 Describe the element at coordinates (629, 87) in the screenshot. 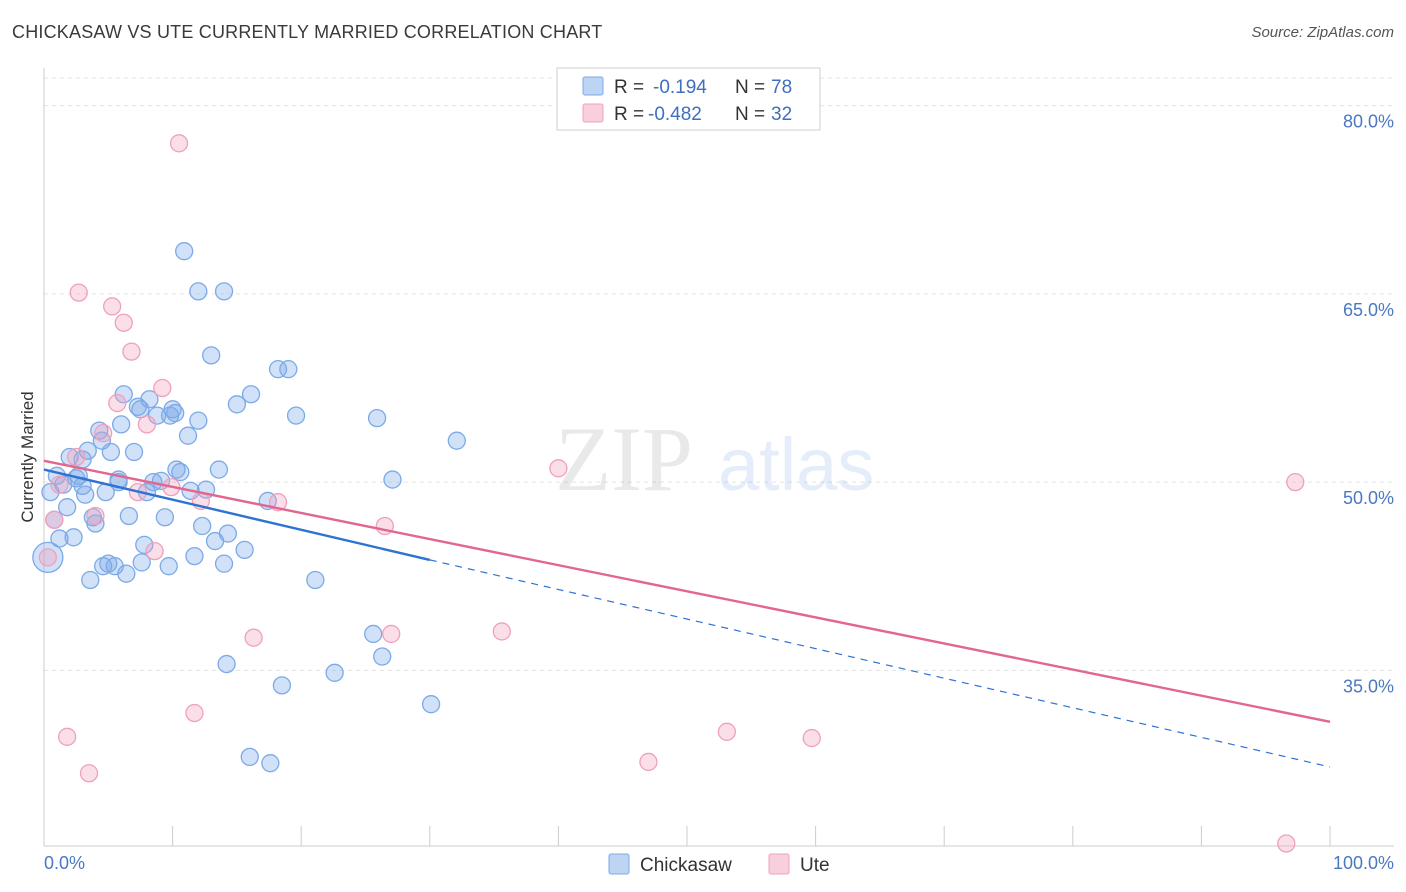

I see `legend-r-label-chickasaw: R =` at that location.